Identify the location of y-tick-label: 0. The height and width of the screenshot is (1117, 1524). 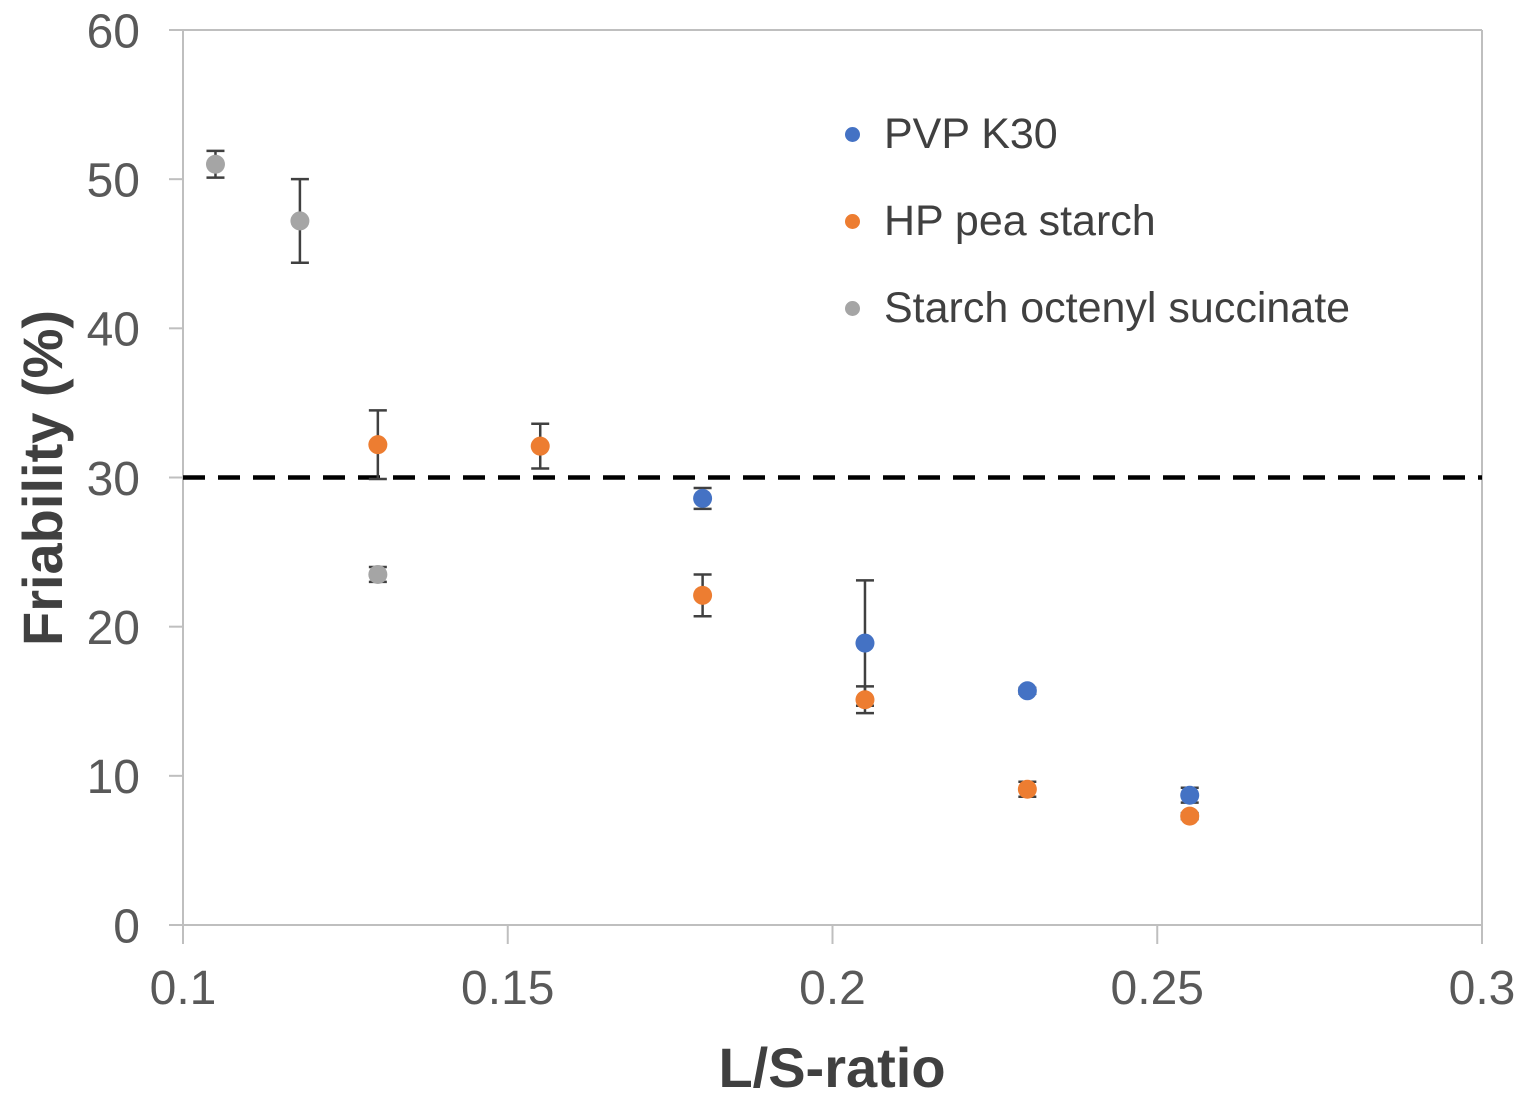
(126, 926).